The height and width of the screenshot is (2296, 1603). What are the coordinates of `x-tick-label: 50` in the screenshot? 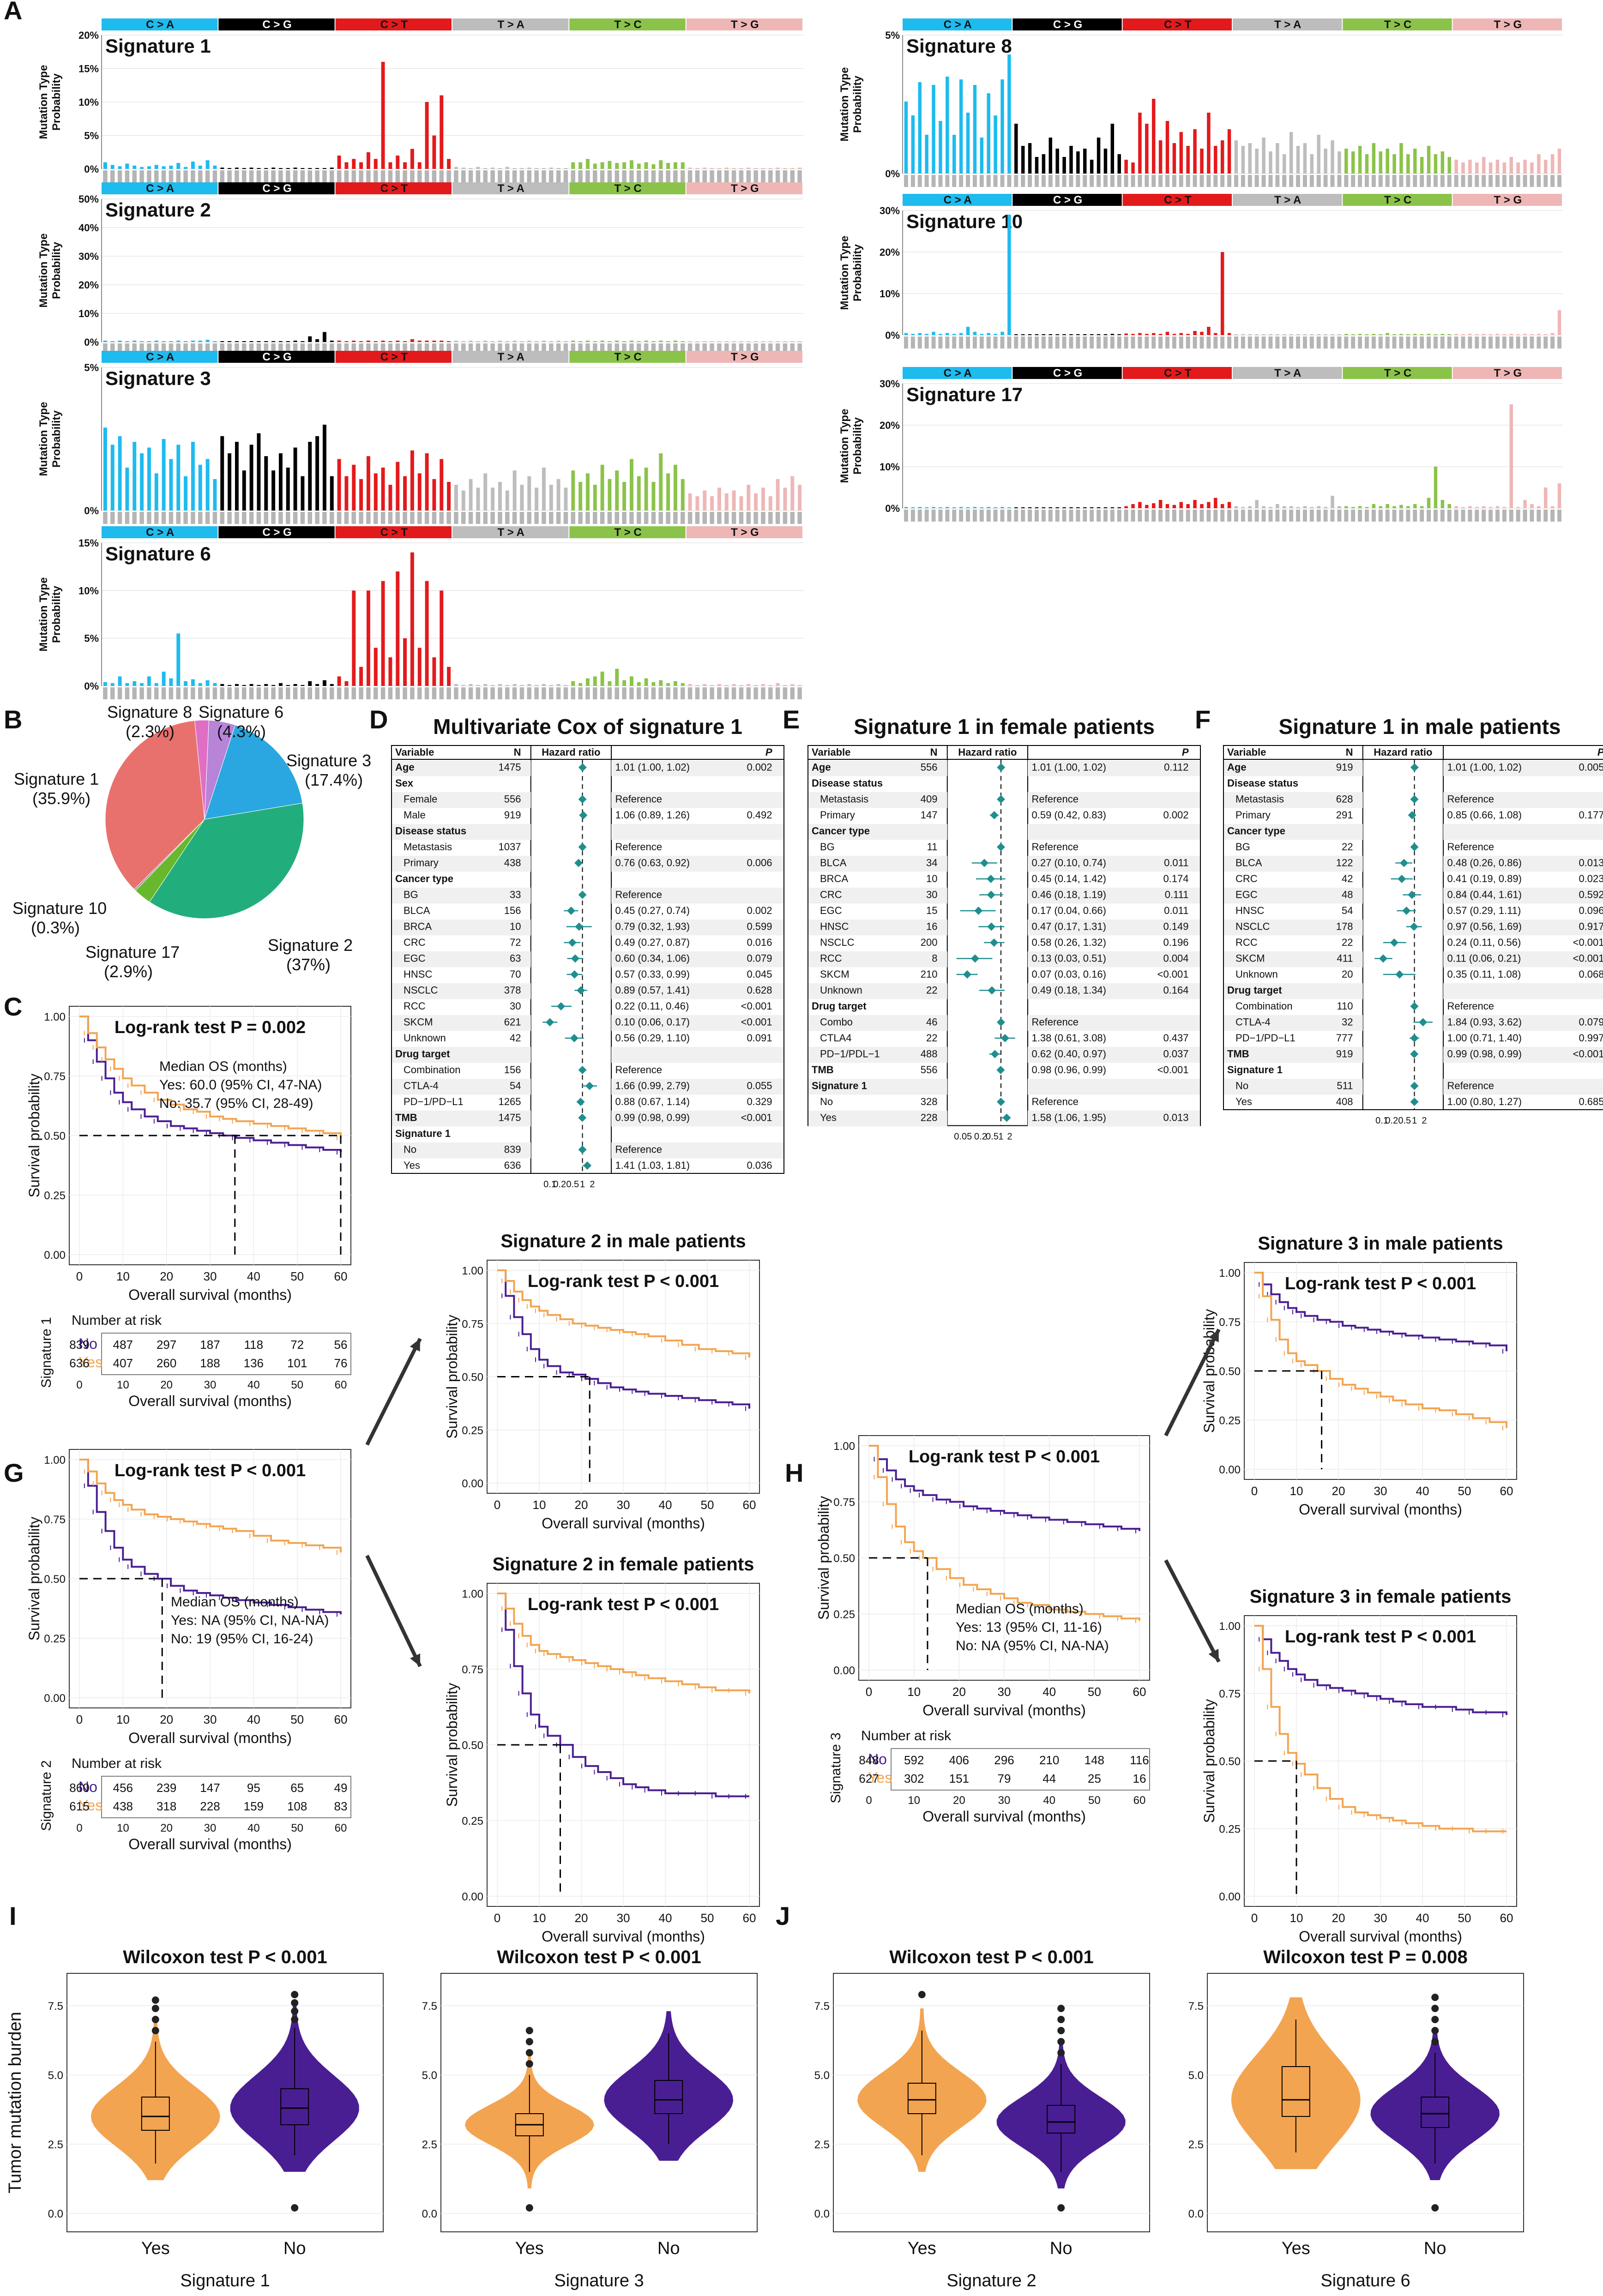 It's located at (1094, 1692).